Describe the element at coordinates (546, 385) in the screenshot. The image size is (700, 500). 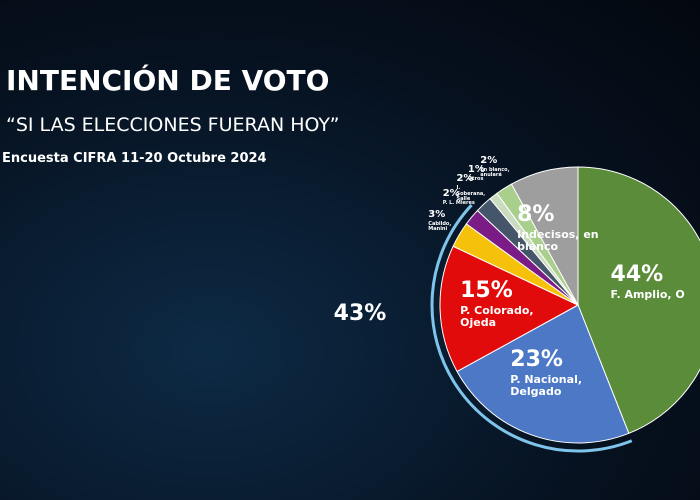
I see `slice-name: P. Nacional, Delgado` at that location.